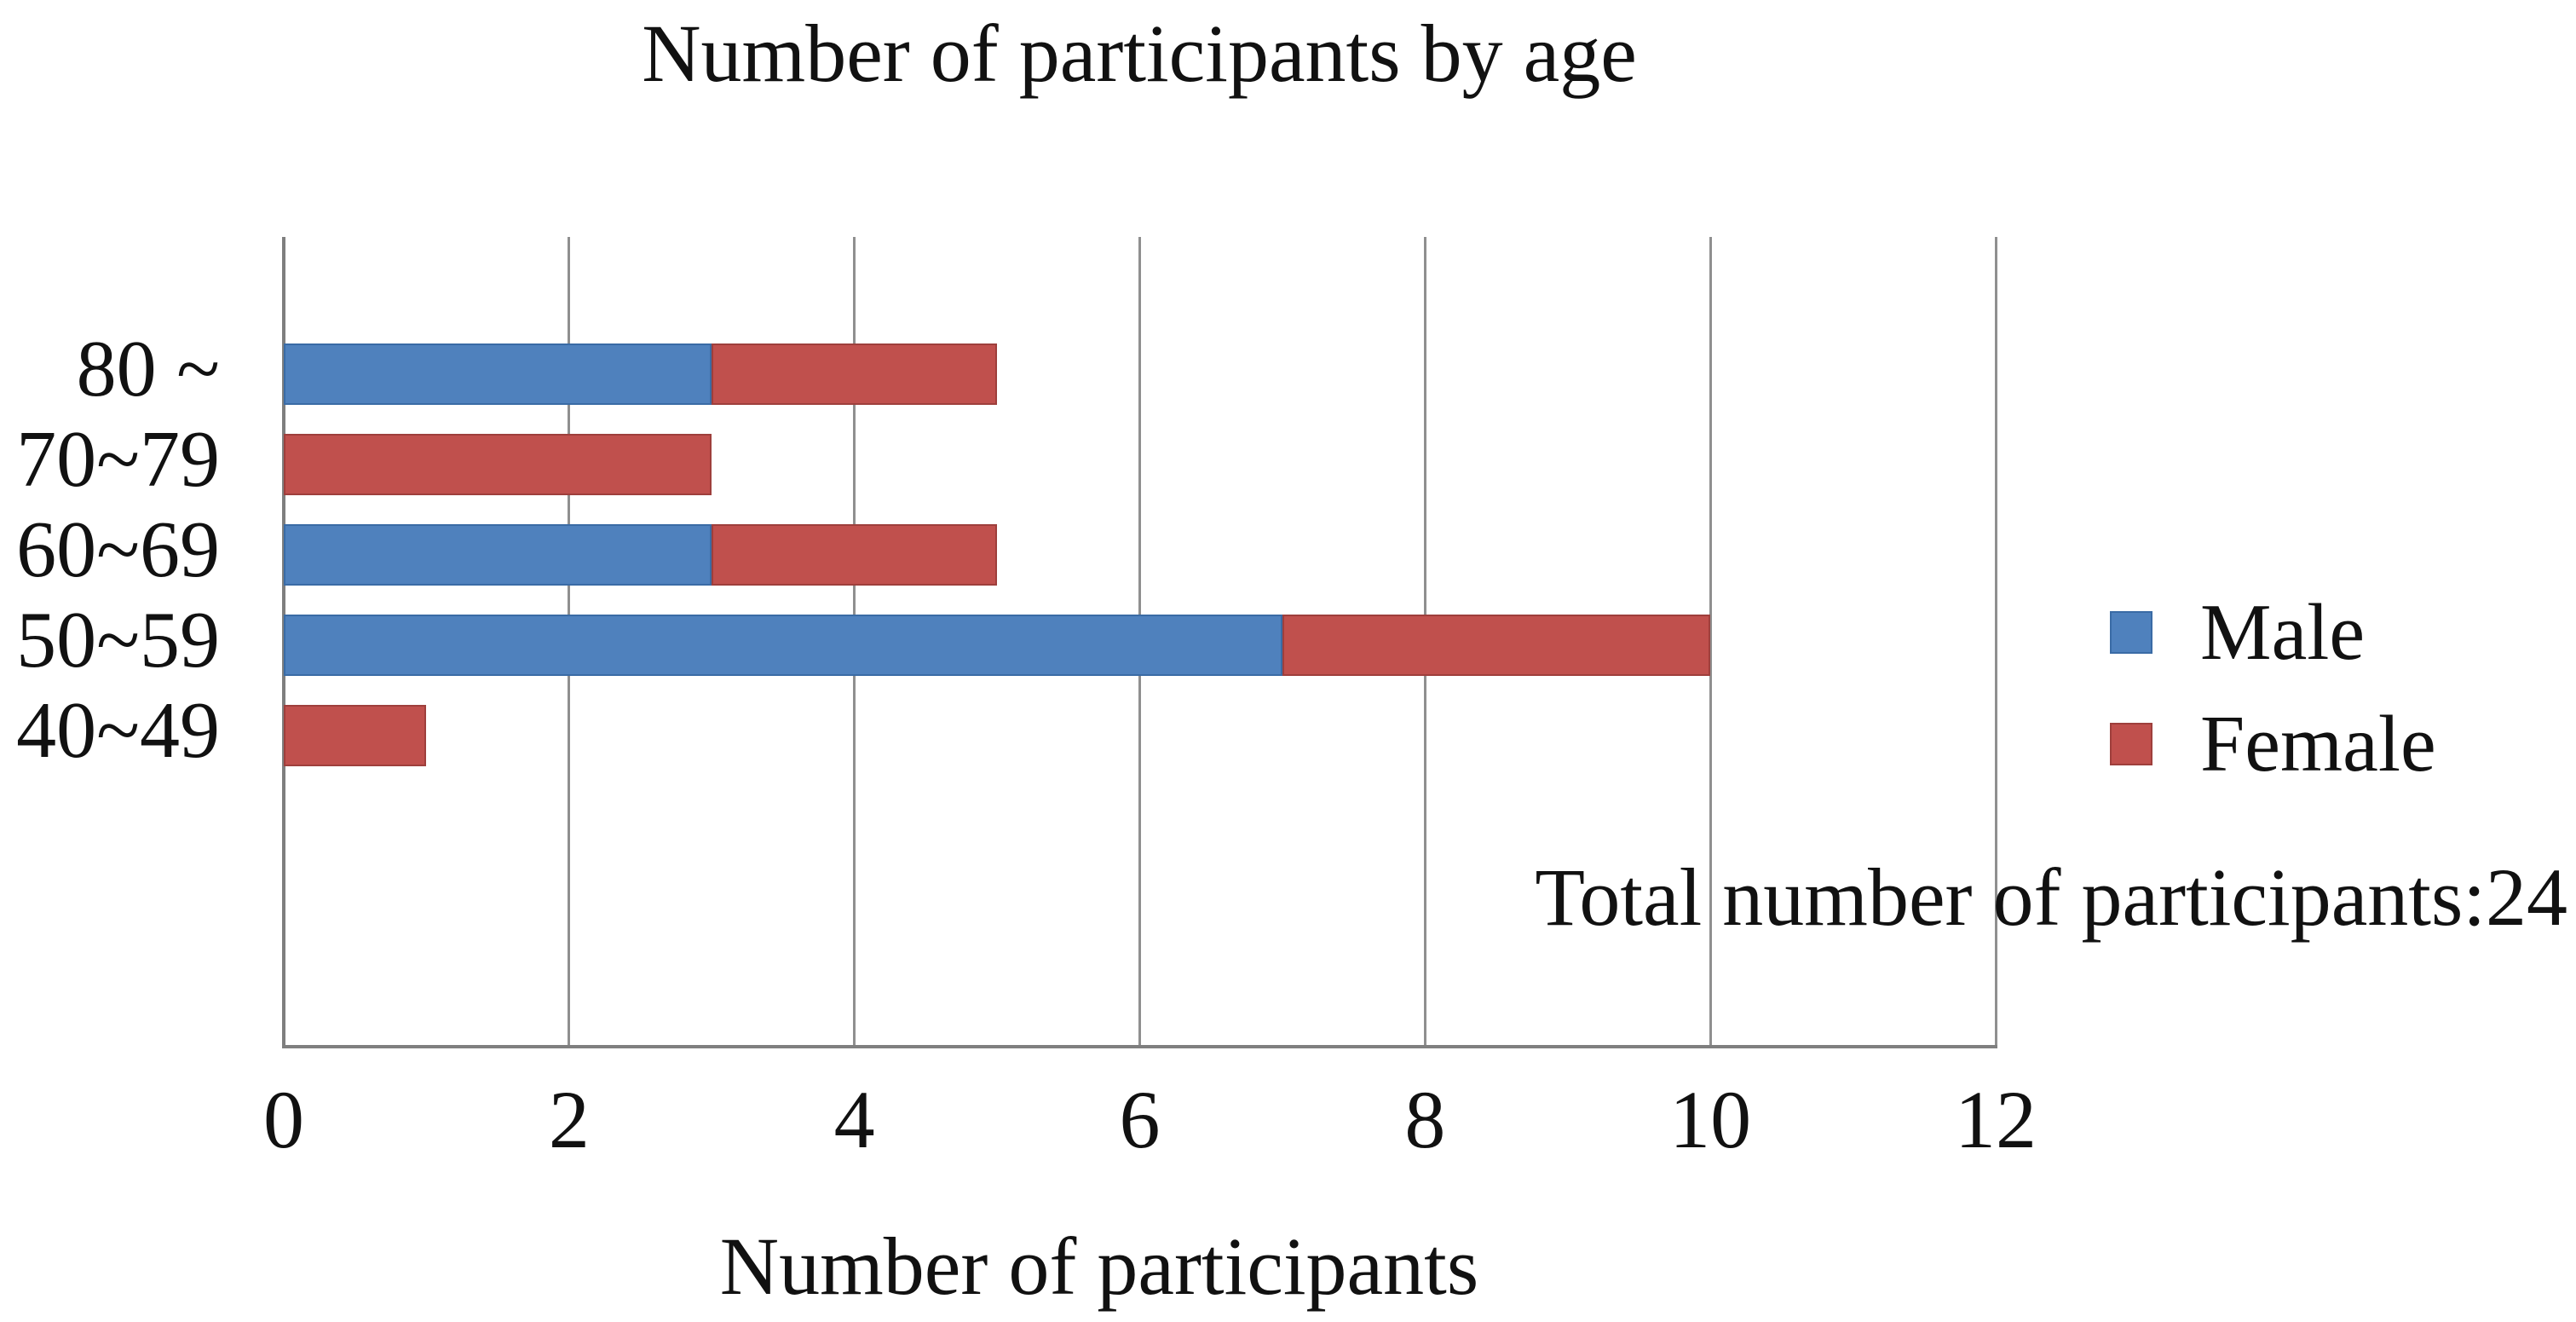 This screenshot has height=1322, width=2576. I want to click on x-tick-label-0: 0, so click(283, 1119).